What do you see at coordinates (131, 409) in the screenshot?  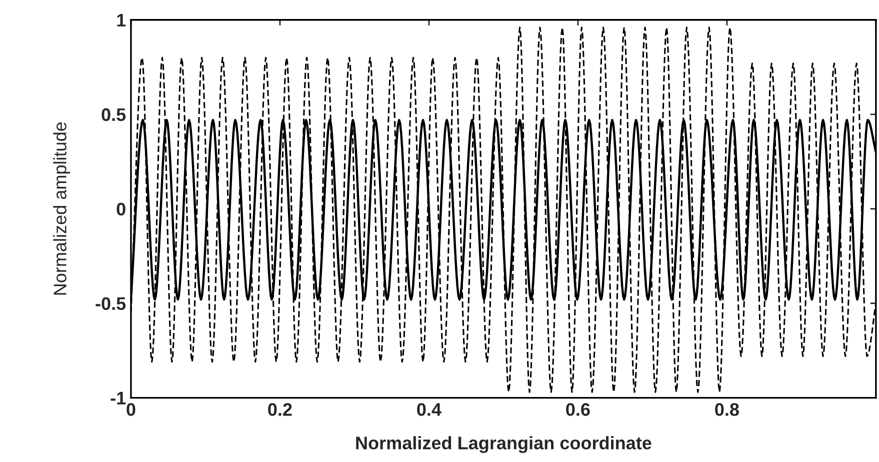 I see `x-tick-label: 0` at bounding box center [131, 409].